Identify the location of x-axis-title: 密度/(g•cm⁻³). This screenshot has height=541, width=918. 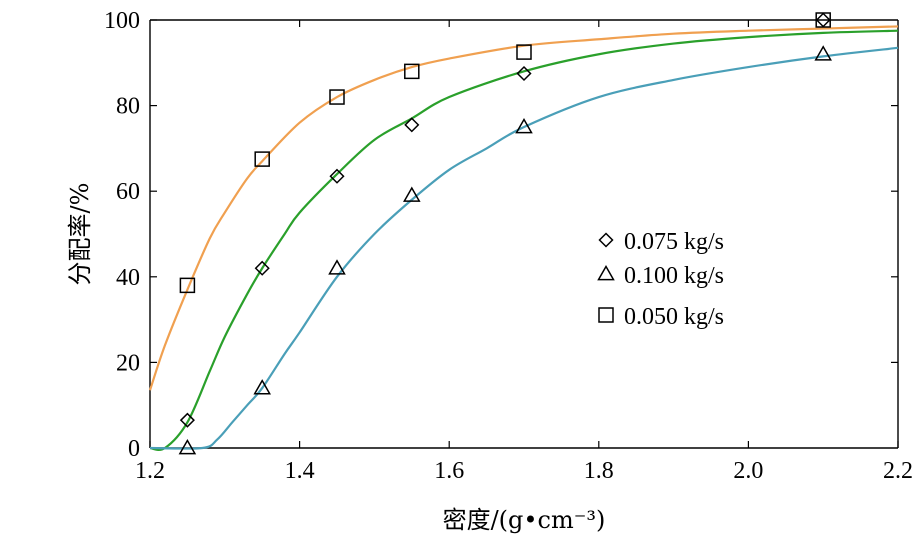
(524, 520).